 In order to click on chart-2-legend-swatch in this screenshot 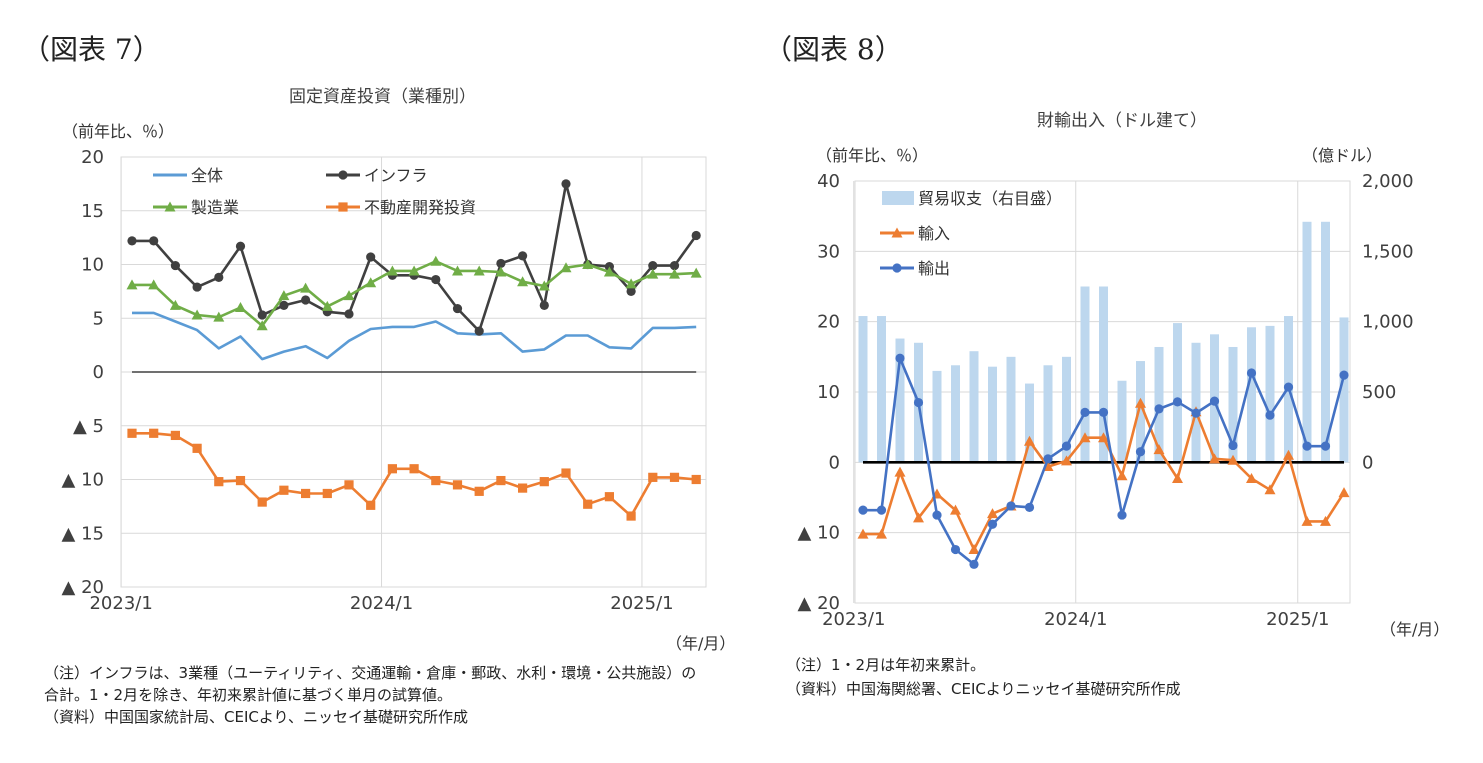, I will do `click(898, 198)`.